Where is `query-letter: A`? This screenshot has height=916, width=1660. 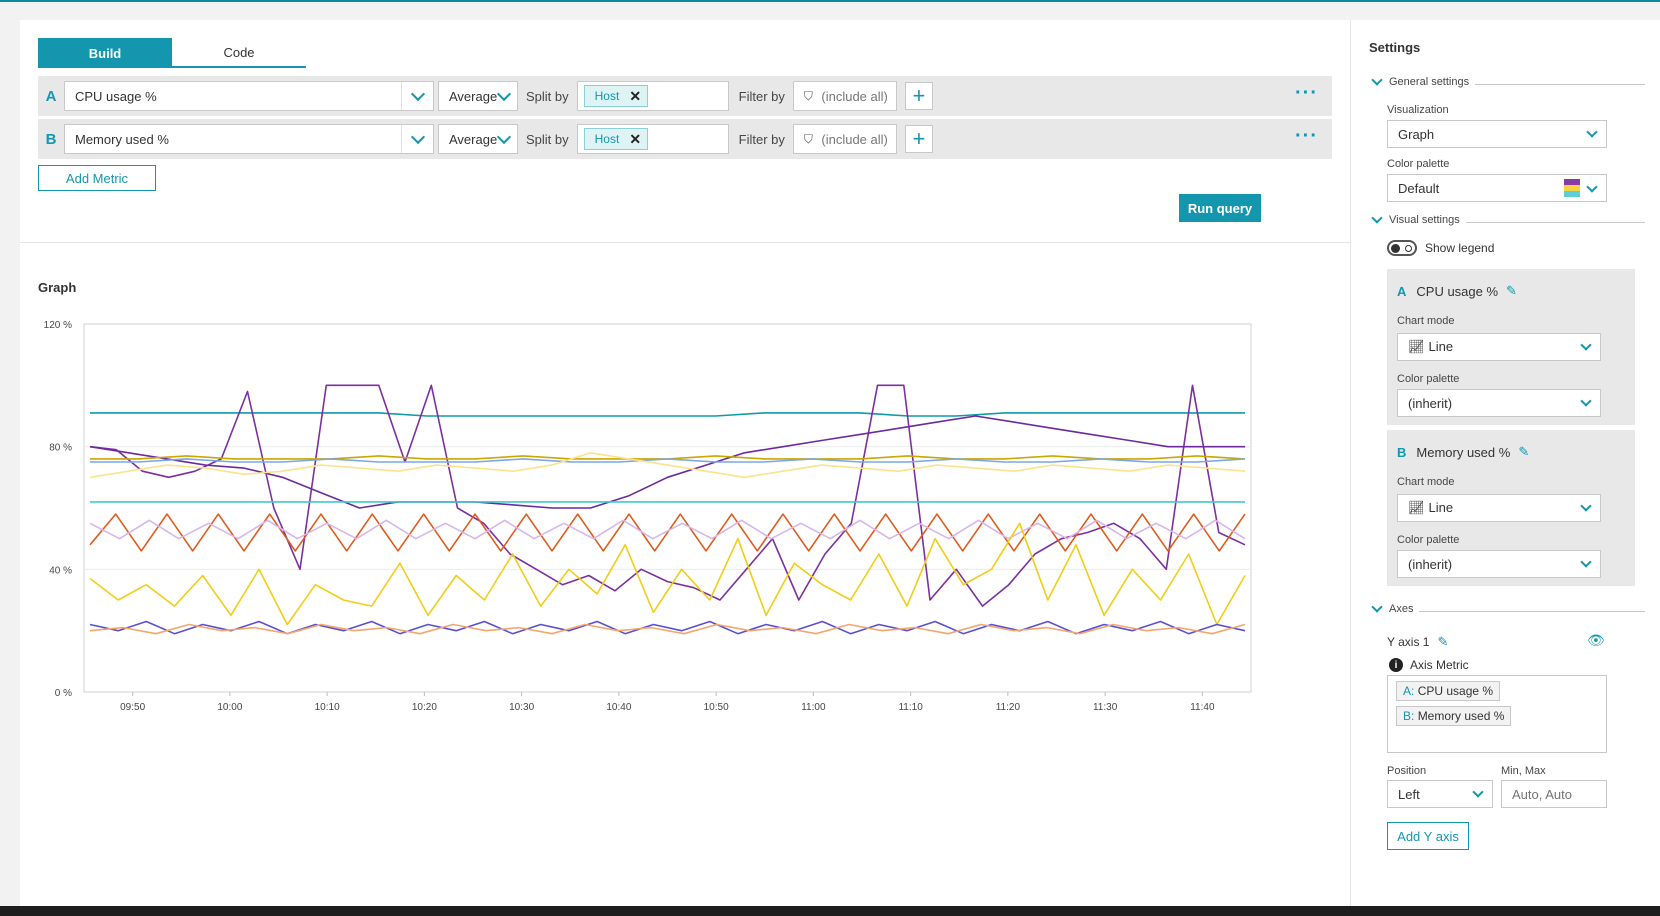
query-letter: A is located at coordinates (51, 96).